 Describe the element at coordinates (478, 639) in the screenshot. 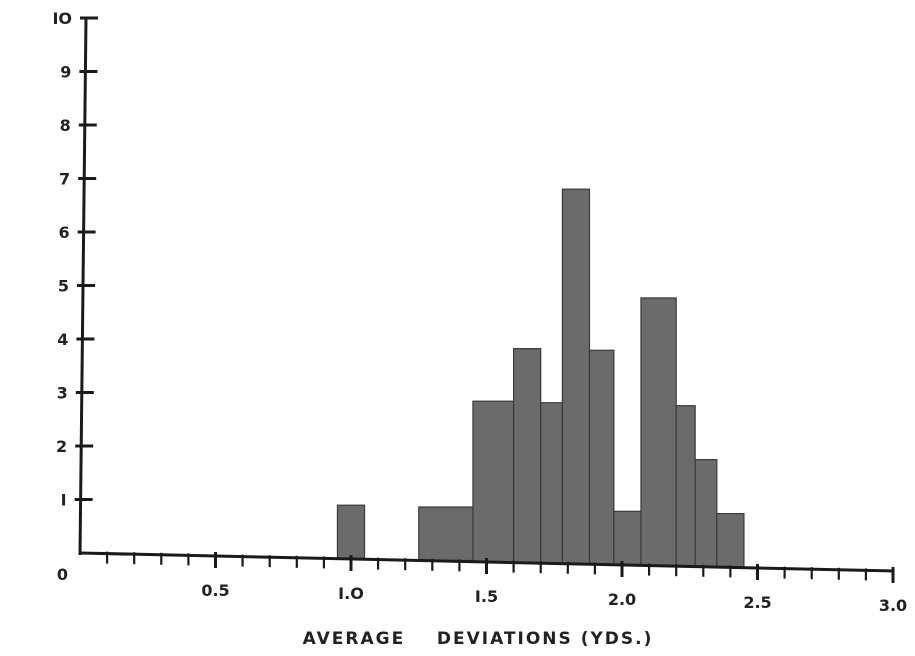

I see `x-axis-title: AVERAGE DEVIATIONS (YDS.)` at that location.